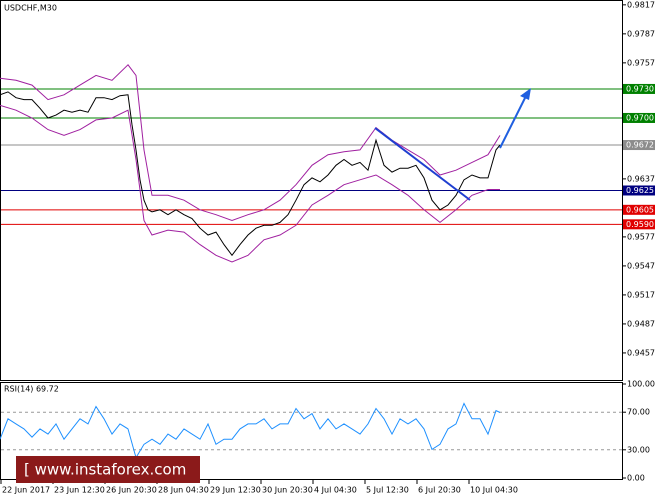 The width and height of the screenshot is (664, 502). I want to click on y-tick-label: 0.9457, so click(641, 352).